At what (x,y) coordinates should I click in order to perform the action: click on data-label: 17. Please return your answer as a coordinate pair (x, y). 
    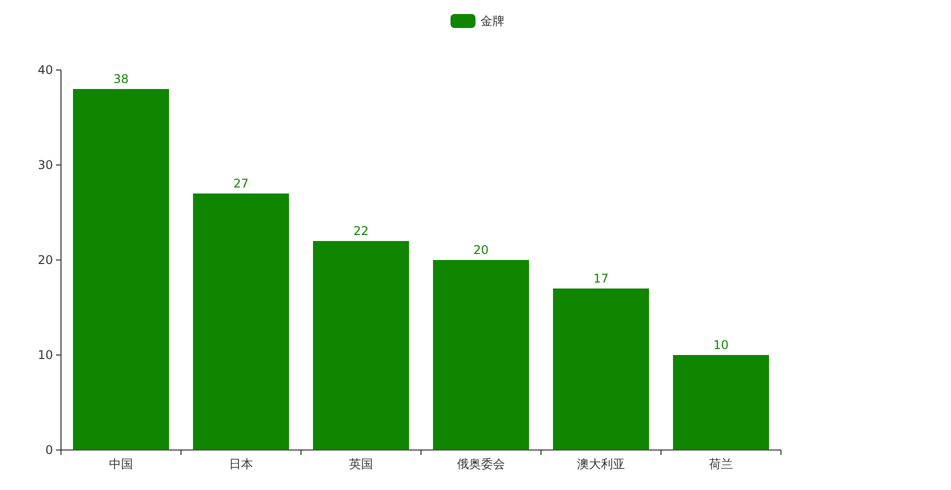
    Looking at the image, I should click on (601, 279).